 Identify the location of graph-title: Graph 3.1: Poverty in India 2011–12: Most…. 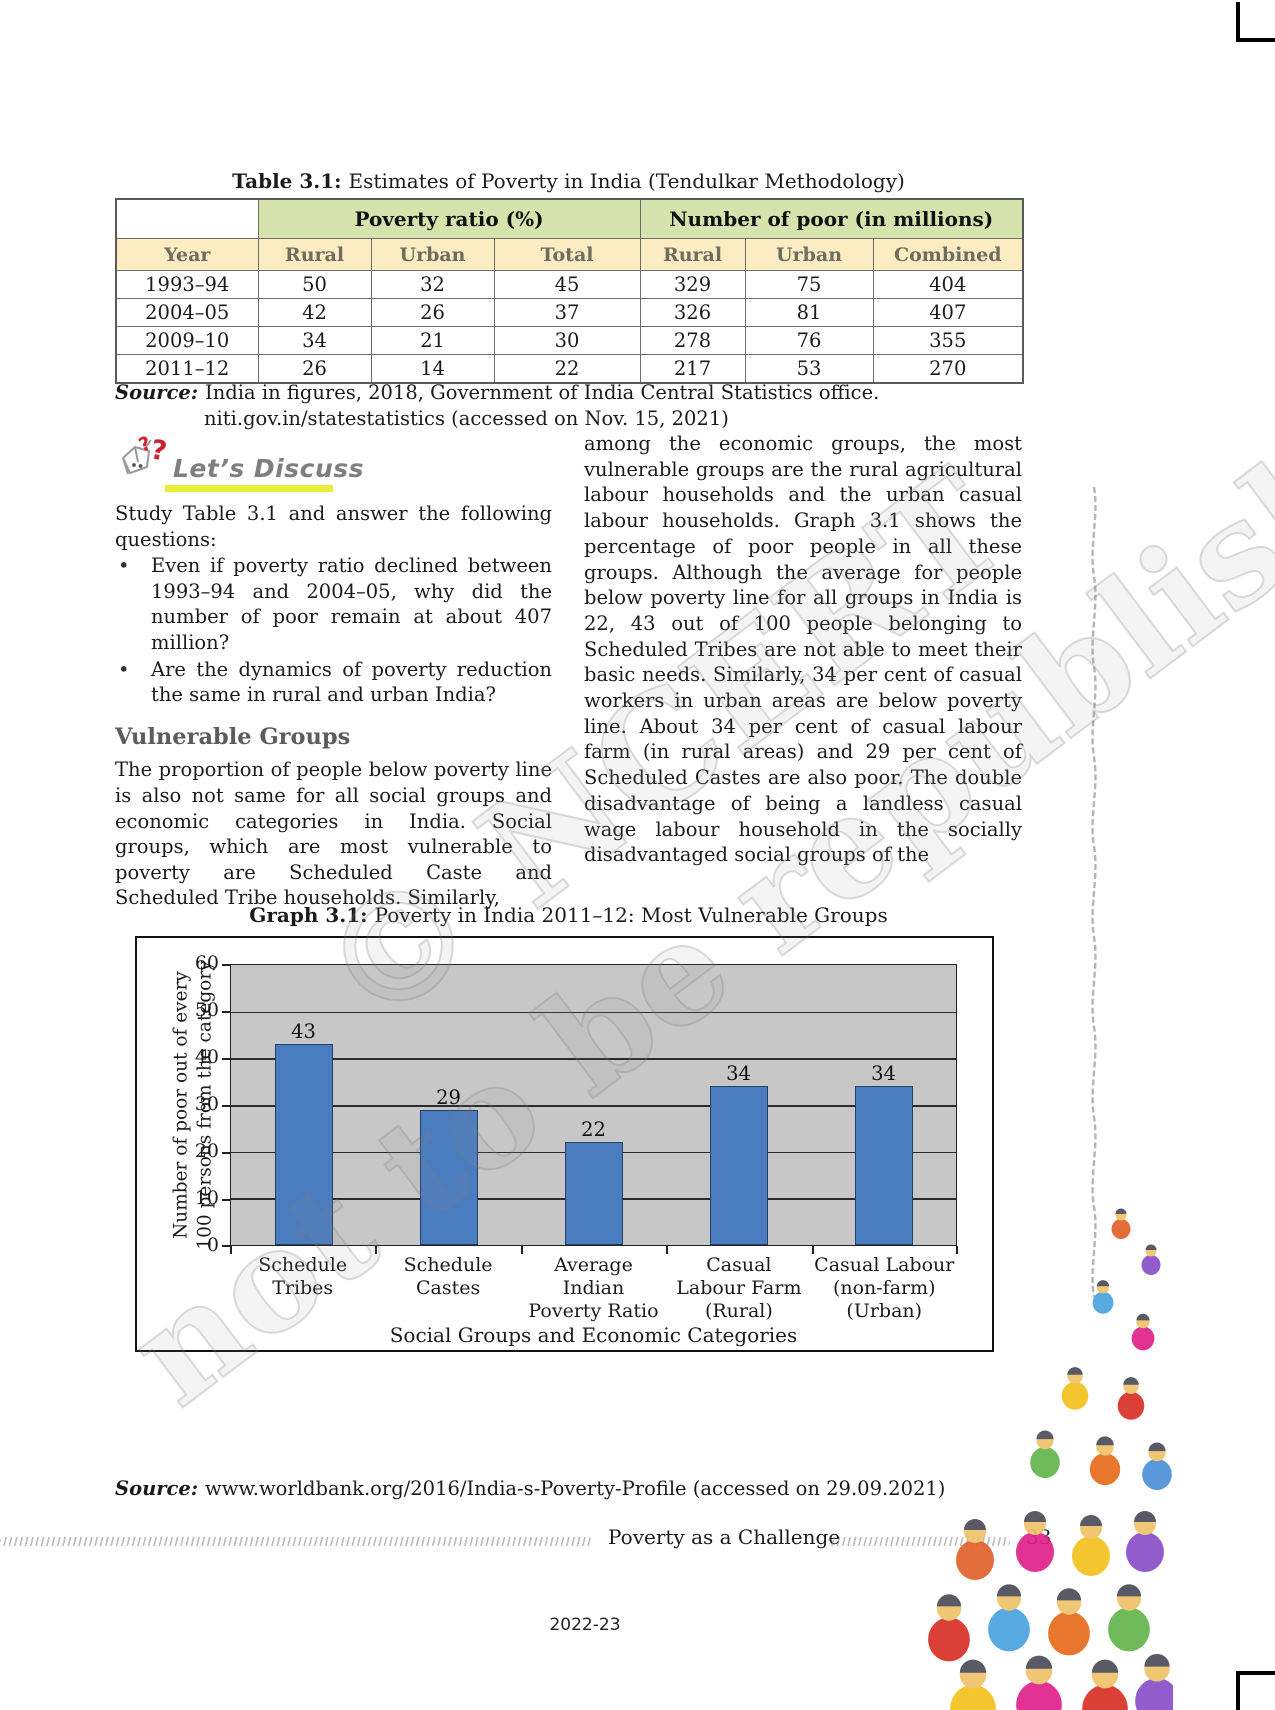
(568, 915).